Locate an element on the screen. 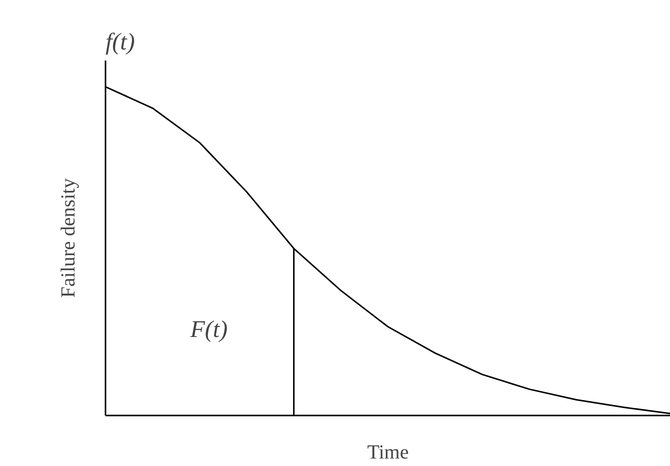 Image resolution: width=670 pixels, height=466 pixels. annotation: F(t) is located at coordinates (208, 330).